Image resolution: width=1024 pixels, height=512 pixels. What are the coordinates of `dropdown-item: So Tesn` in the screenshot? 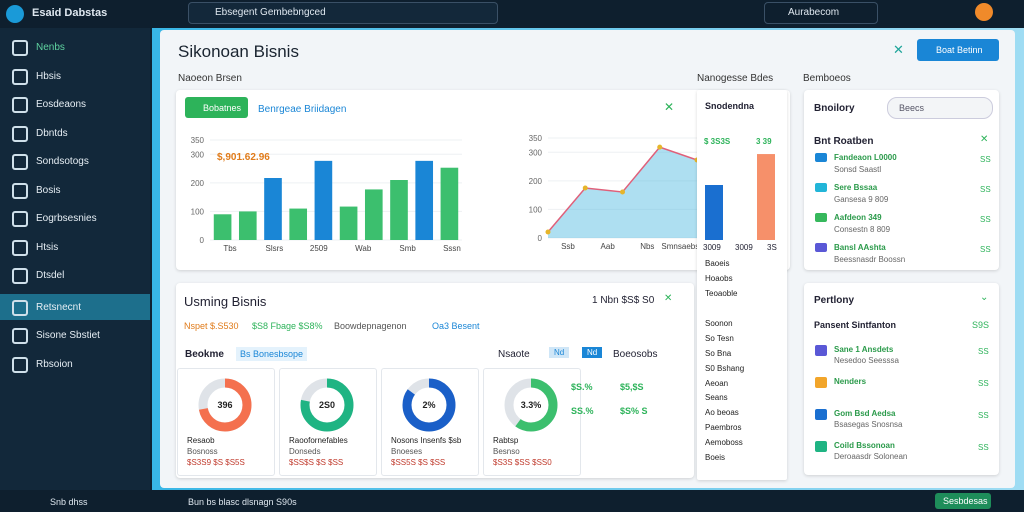 It's located at (719, 339).